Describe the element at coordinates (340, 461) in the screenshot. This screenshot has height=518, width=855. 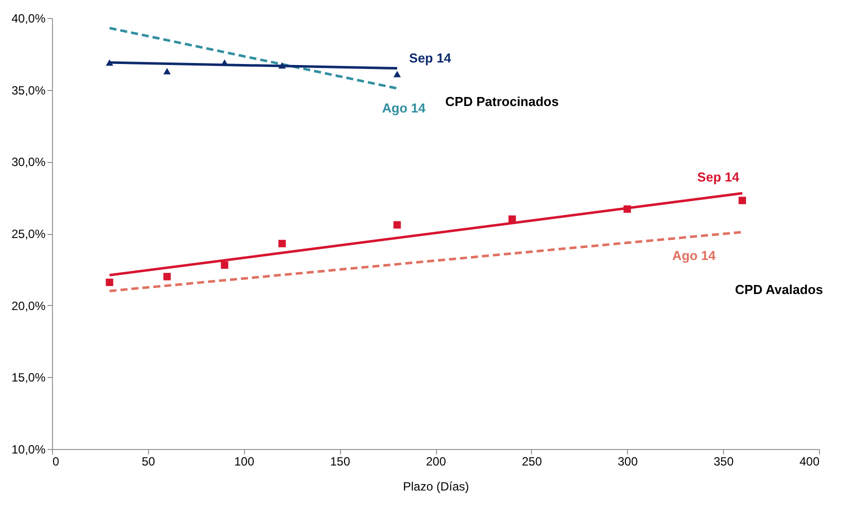
I see `x-tick-label: 150` at that location.